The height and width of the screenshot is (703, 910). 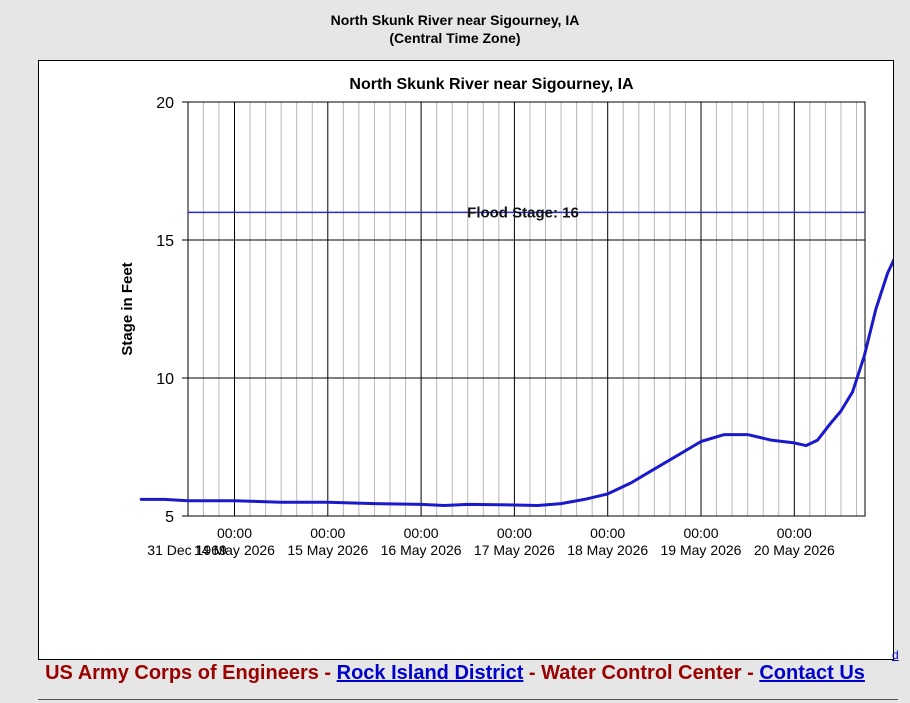 I want to click on y-axis-label: Stage in Feet, so click(x=127, y=308).